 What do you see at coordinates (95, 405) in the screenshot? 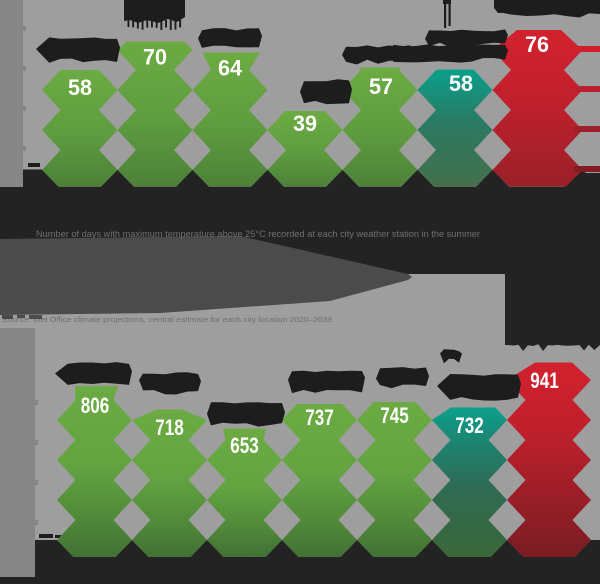
I see `svg-text: 806` at bounding box center [95, 405].